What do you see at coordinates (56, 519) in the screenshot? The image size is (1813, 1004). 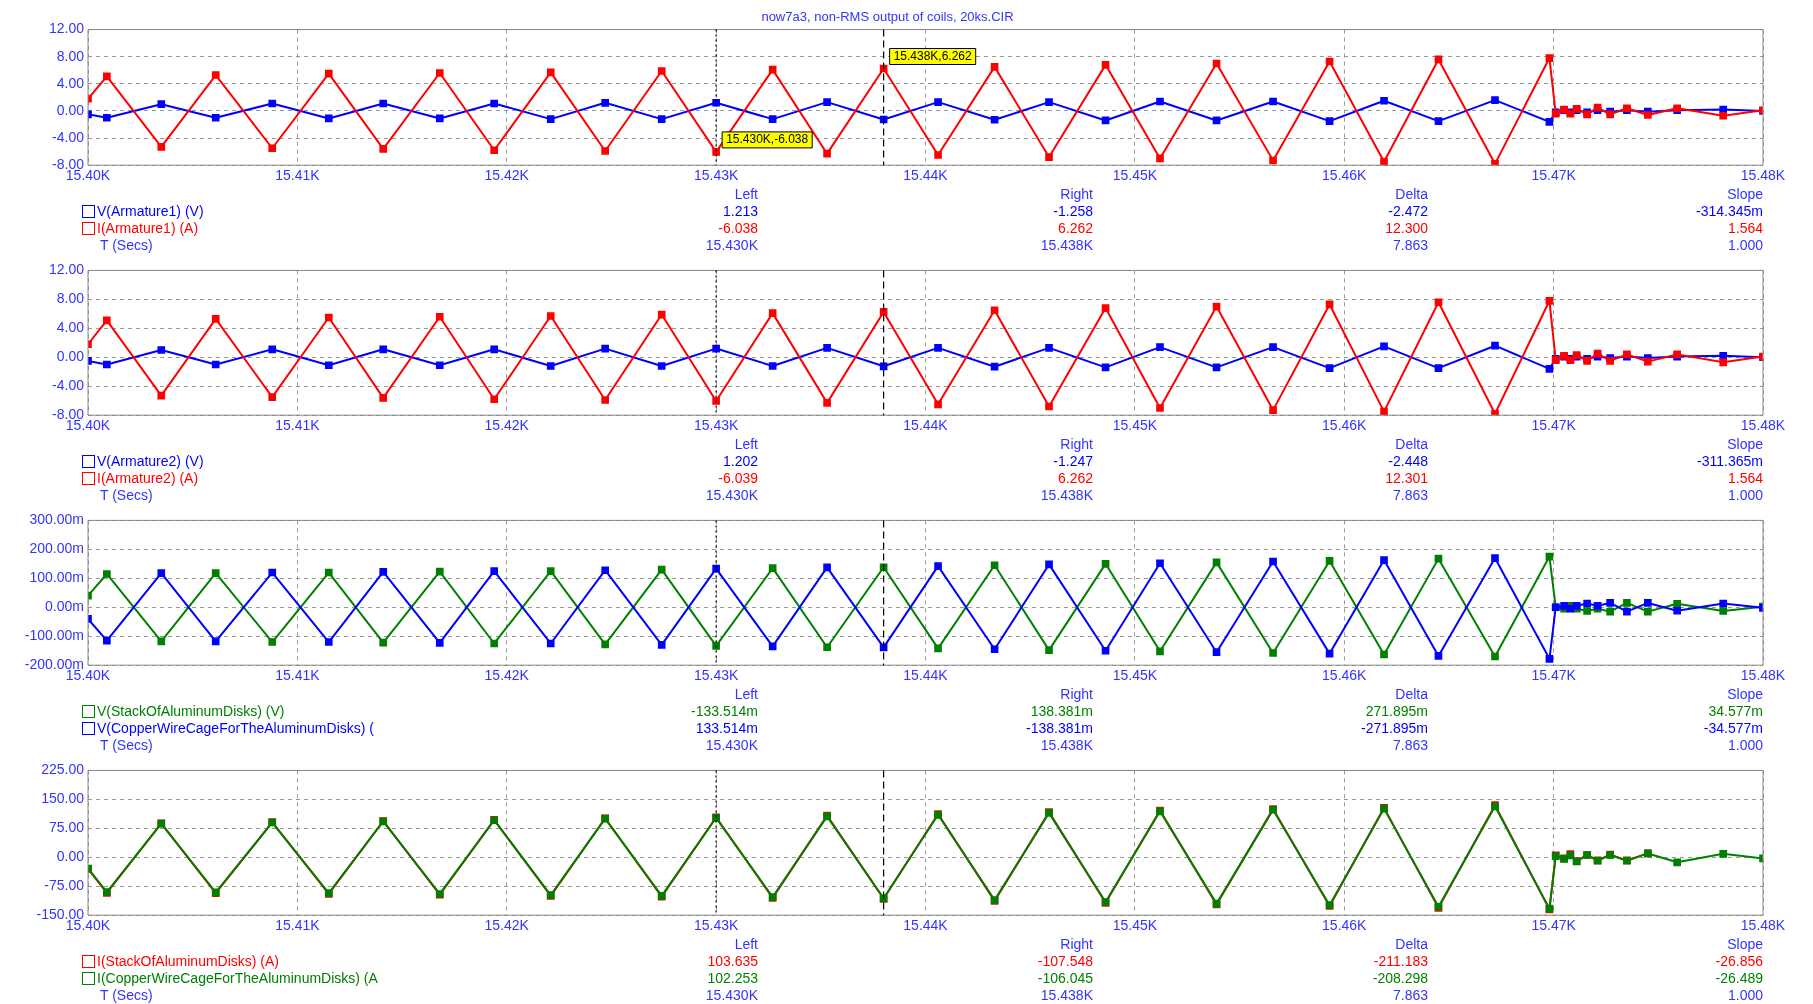 I see `y-tick-label: 300.00m` at bounding box center [56, 519].